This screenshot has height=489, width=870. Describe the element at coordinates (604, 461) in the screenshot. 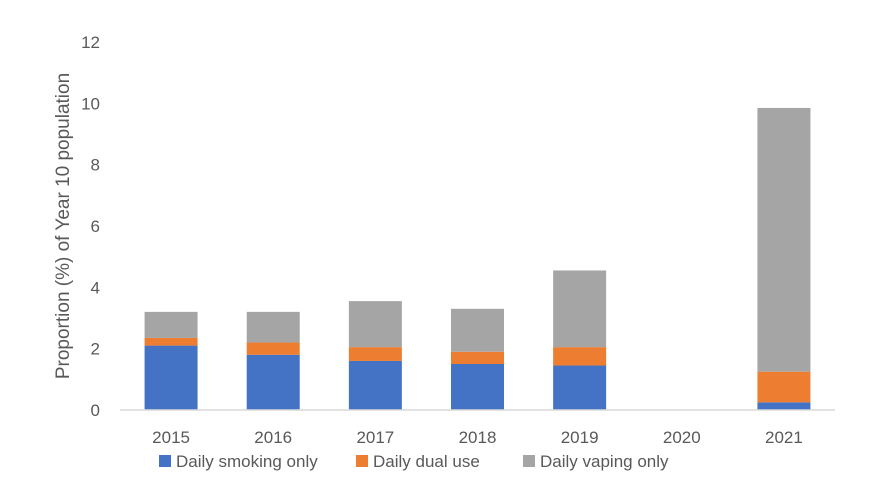

I see `legend-label-daily-vaping-only: Daily vaping only` at that location.